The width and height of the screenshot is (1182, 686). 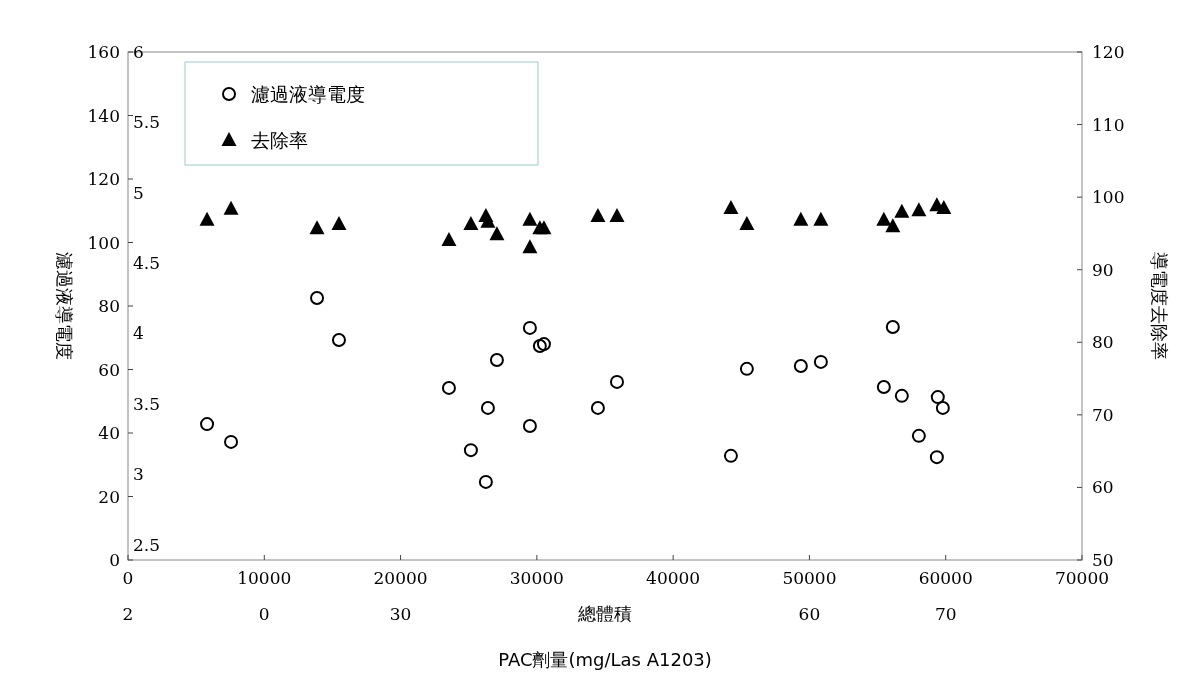 I want to click on y3-tick-label: 6, so click(x=138, y=52).